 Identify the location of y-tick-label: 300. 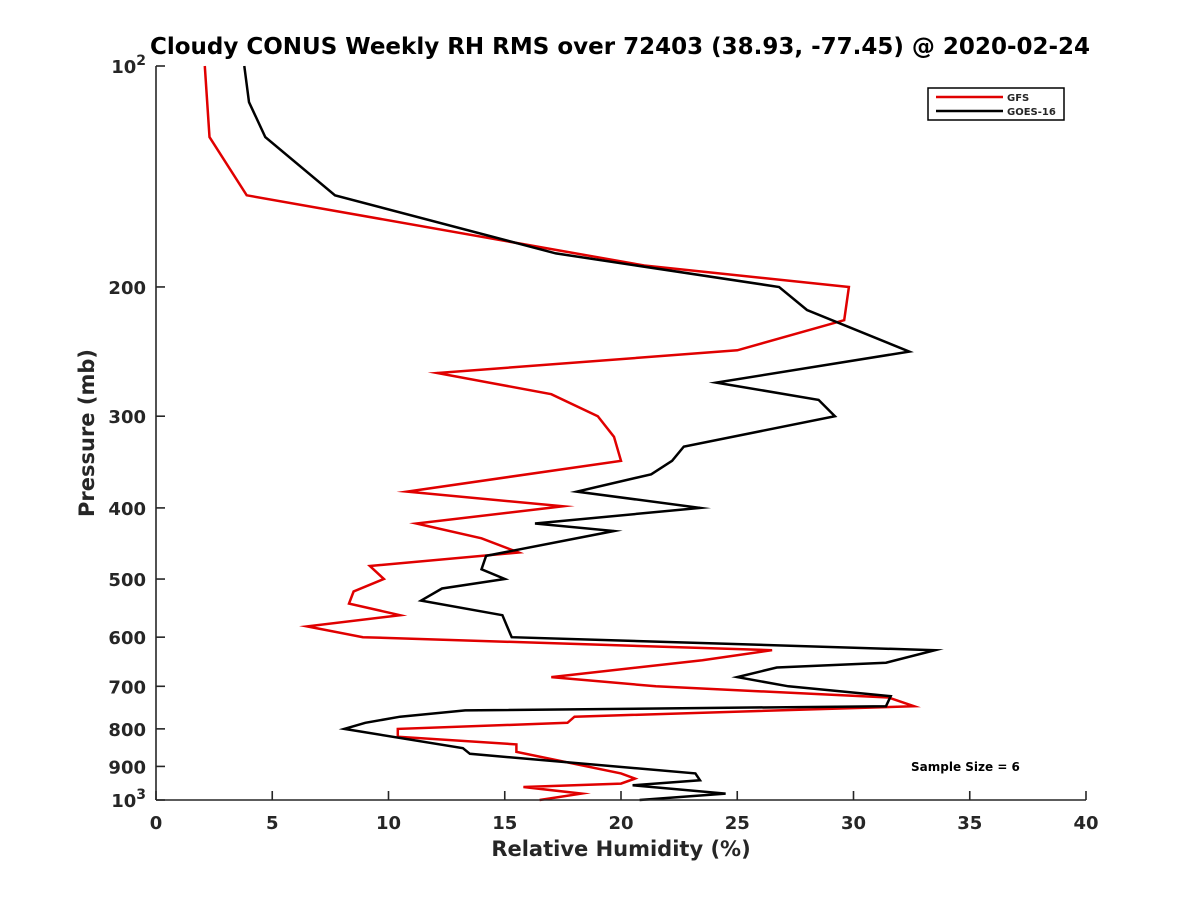
(127, 417).